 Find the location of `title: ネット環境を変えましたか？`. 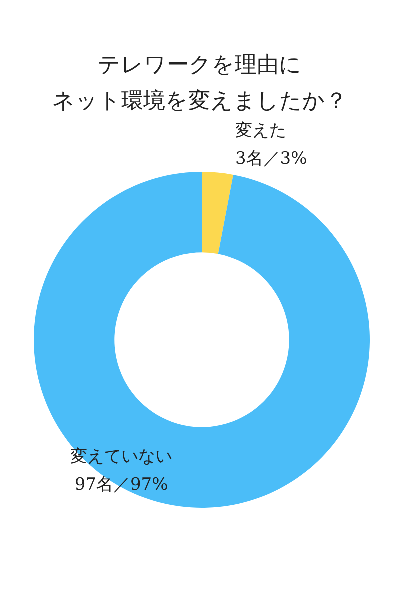

title: ネット環境を変えましたか？ is located at coordinates (200, 101).